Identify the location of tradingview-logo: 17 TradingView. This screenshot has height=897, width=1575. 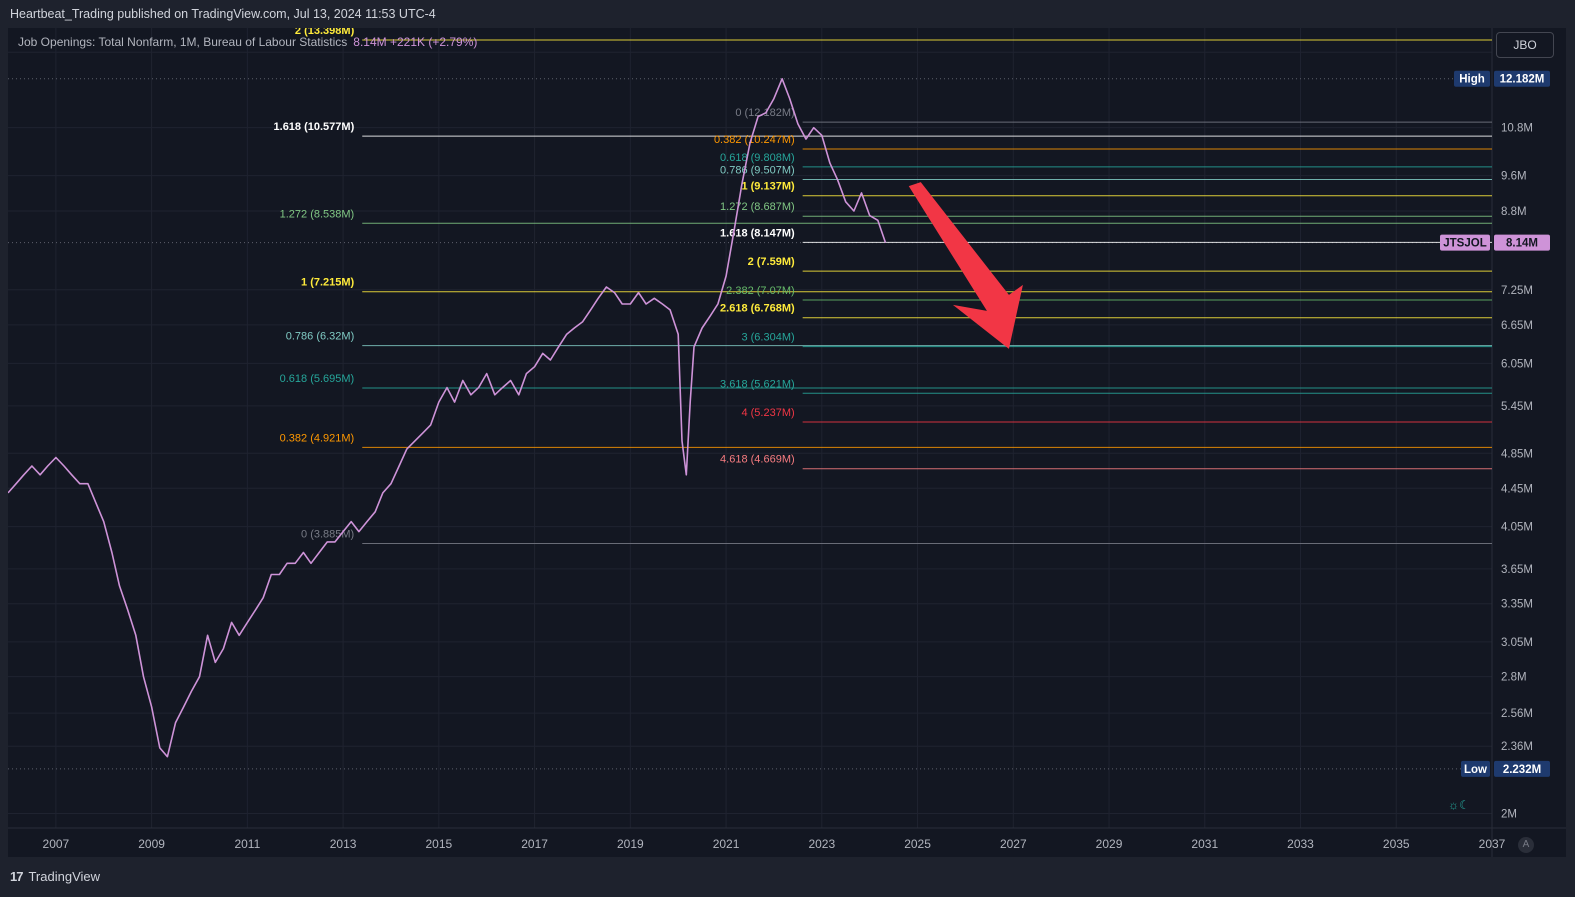
(55, 876).